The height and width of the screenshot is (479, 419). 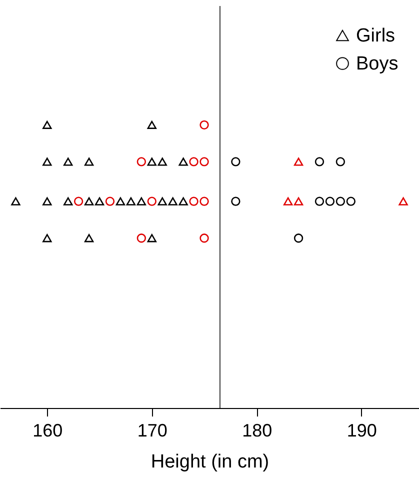 What do you see at coordinates (376, 36) in the screenshot?
I see `legend-label: Girls` at bounding box center [376, 36].